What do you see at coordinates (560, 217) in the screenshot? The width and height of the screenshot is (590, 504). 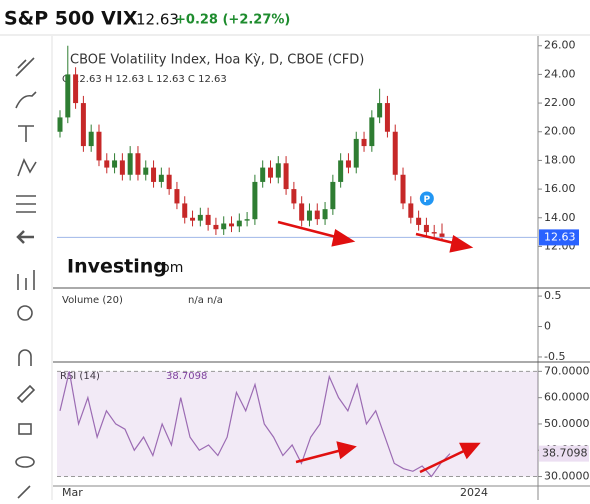 I see `y-tick-label: 14.00` at bounding box center [560, 217].